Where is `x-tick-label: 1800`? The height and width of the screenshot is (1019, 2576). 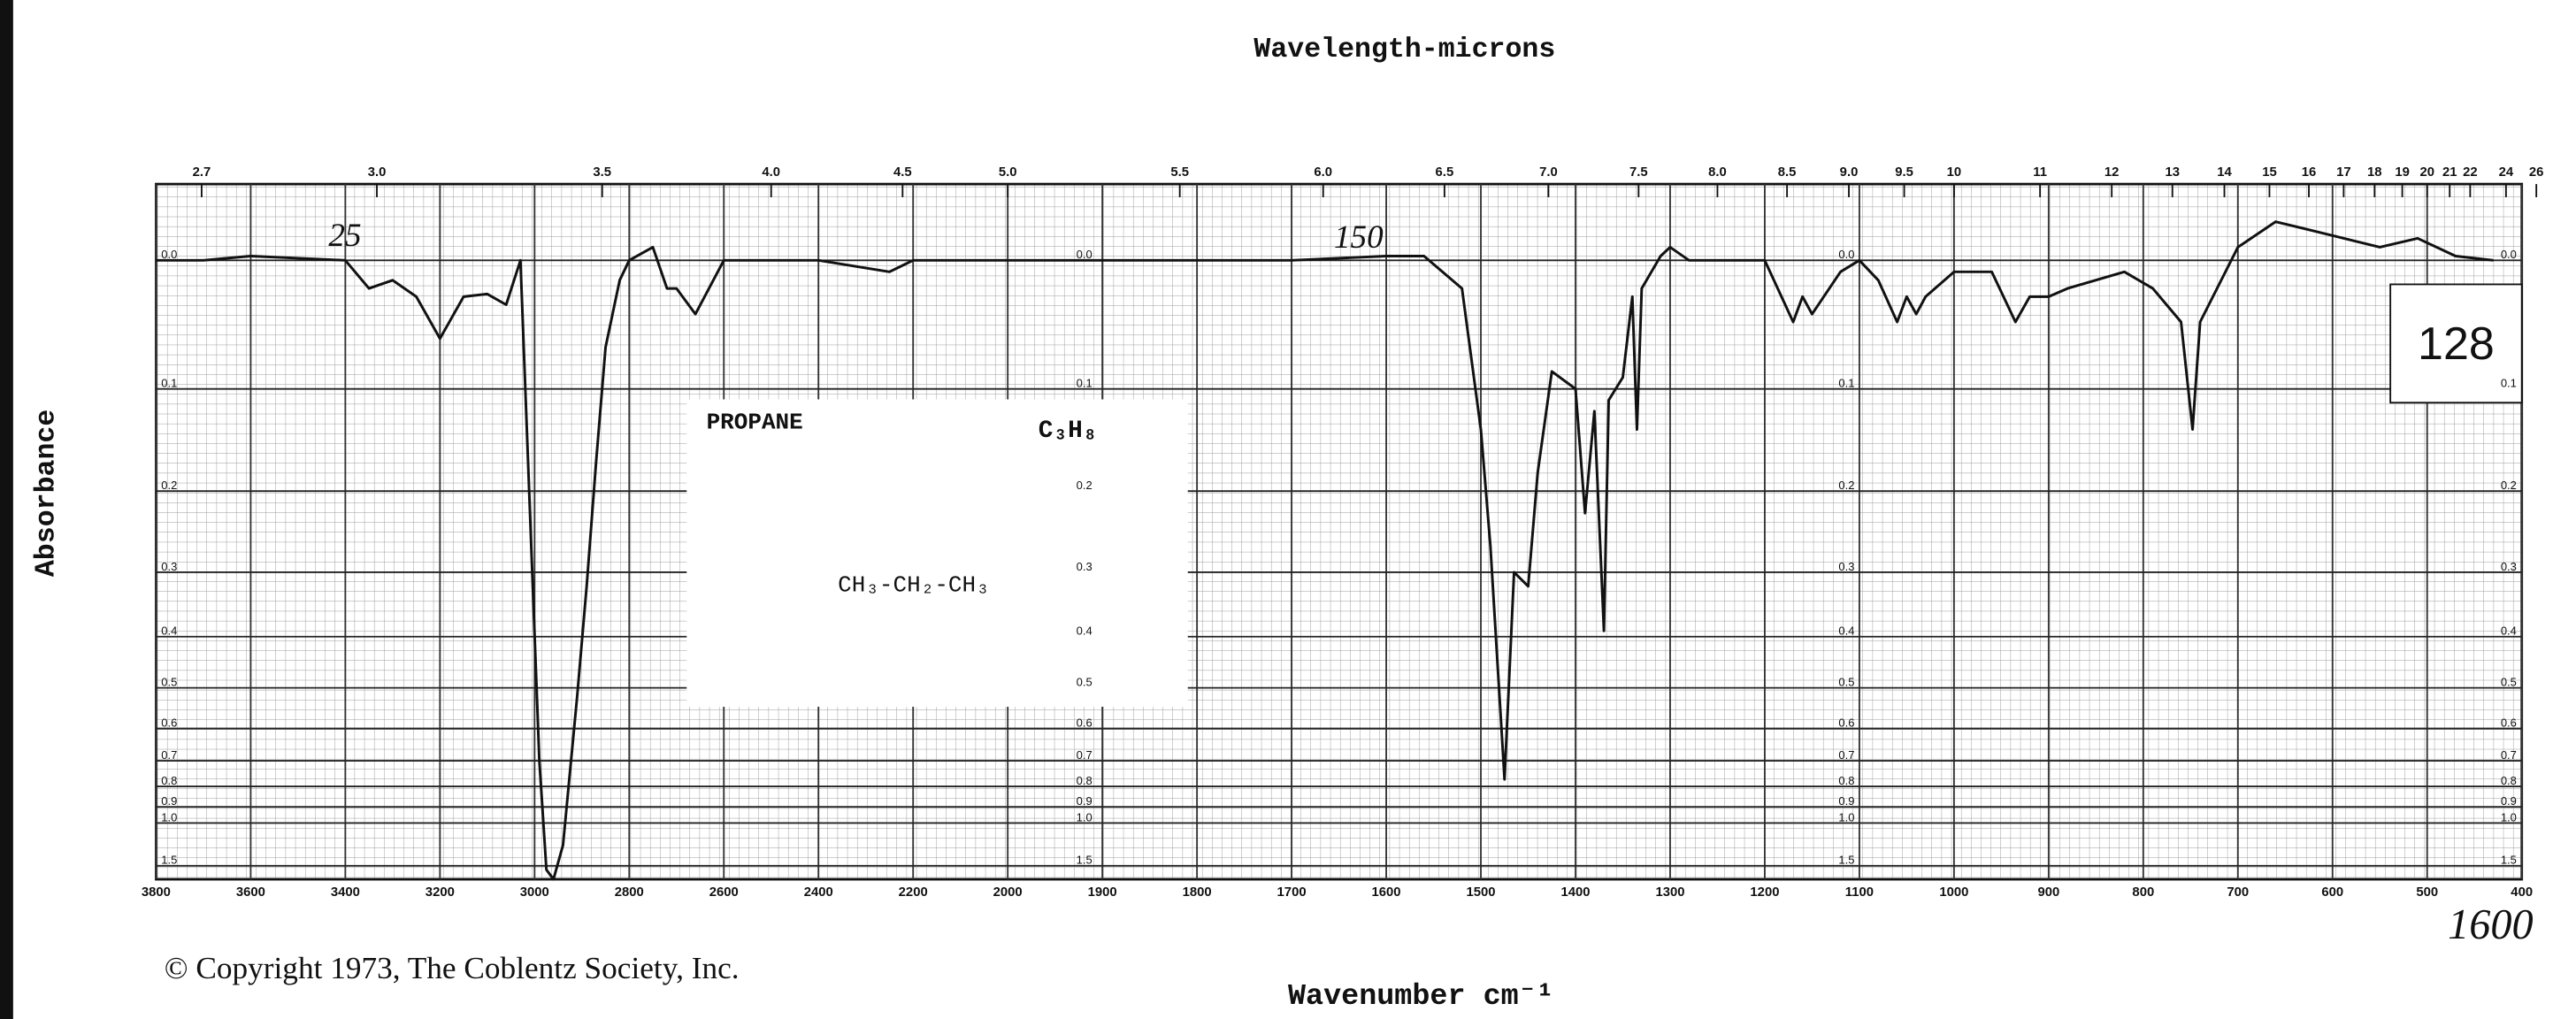 x-tick-label: 1800 is located at coordinates (1197, 893).